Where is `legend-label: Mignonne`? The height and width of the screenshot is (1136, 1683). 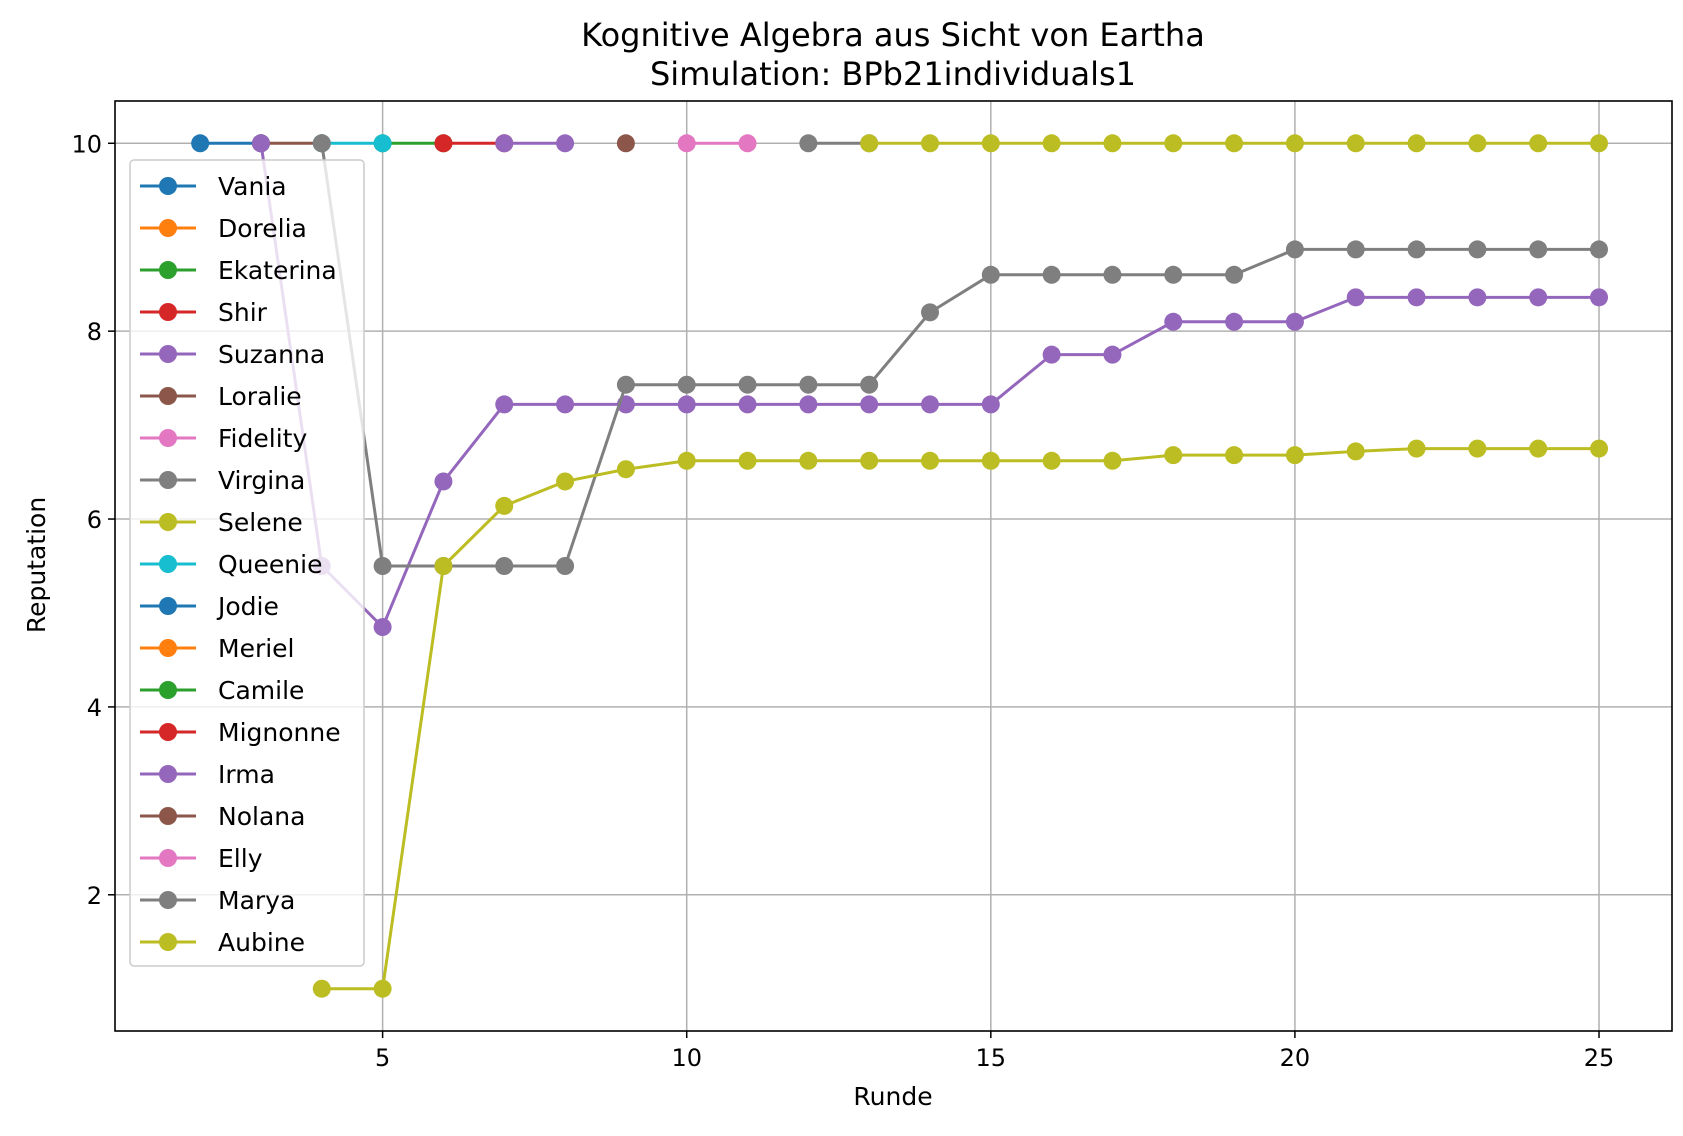 legend-label: Mignonne is located at coordinates (279, 732).